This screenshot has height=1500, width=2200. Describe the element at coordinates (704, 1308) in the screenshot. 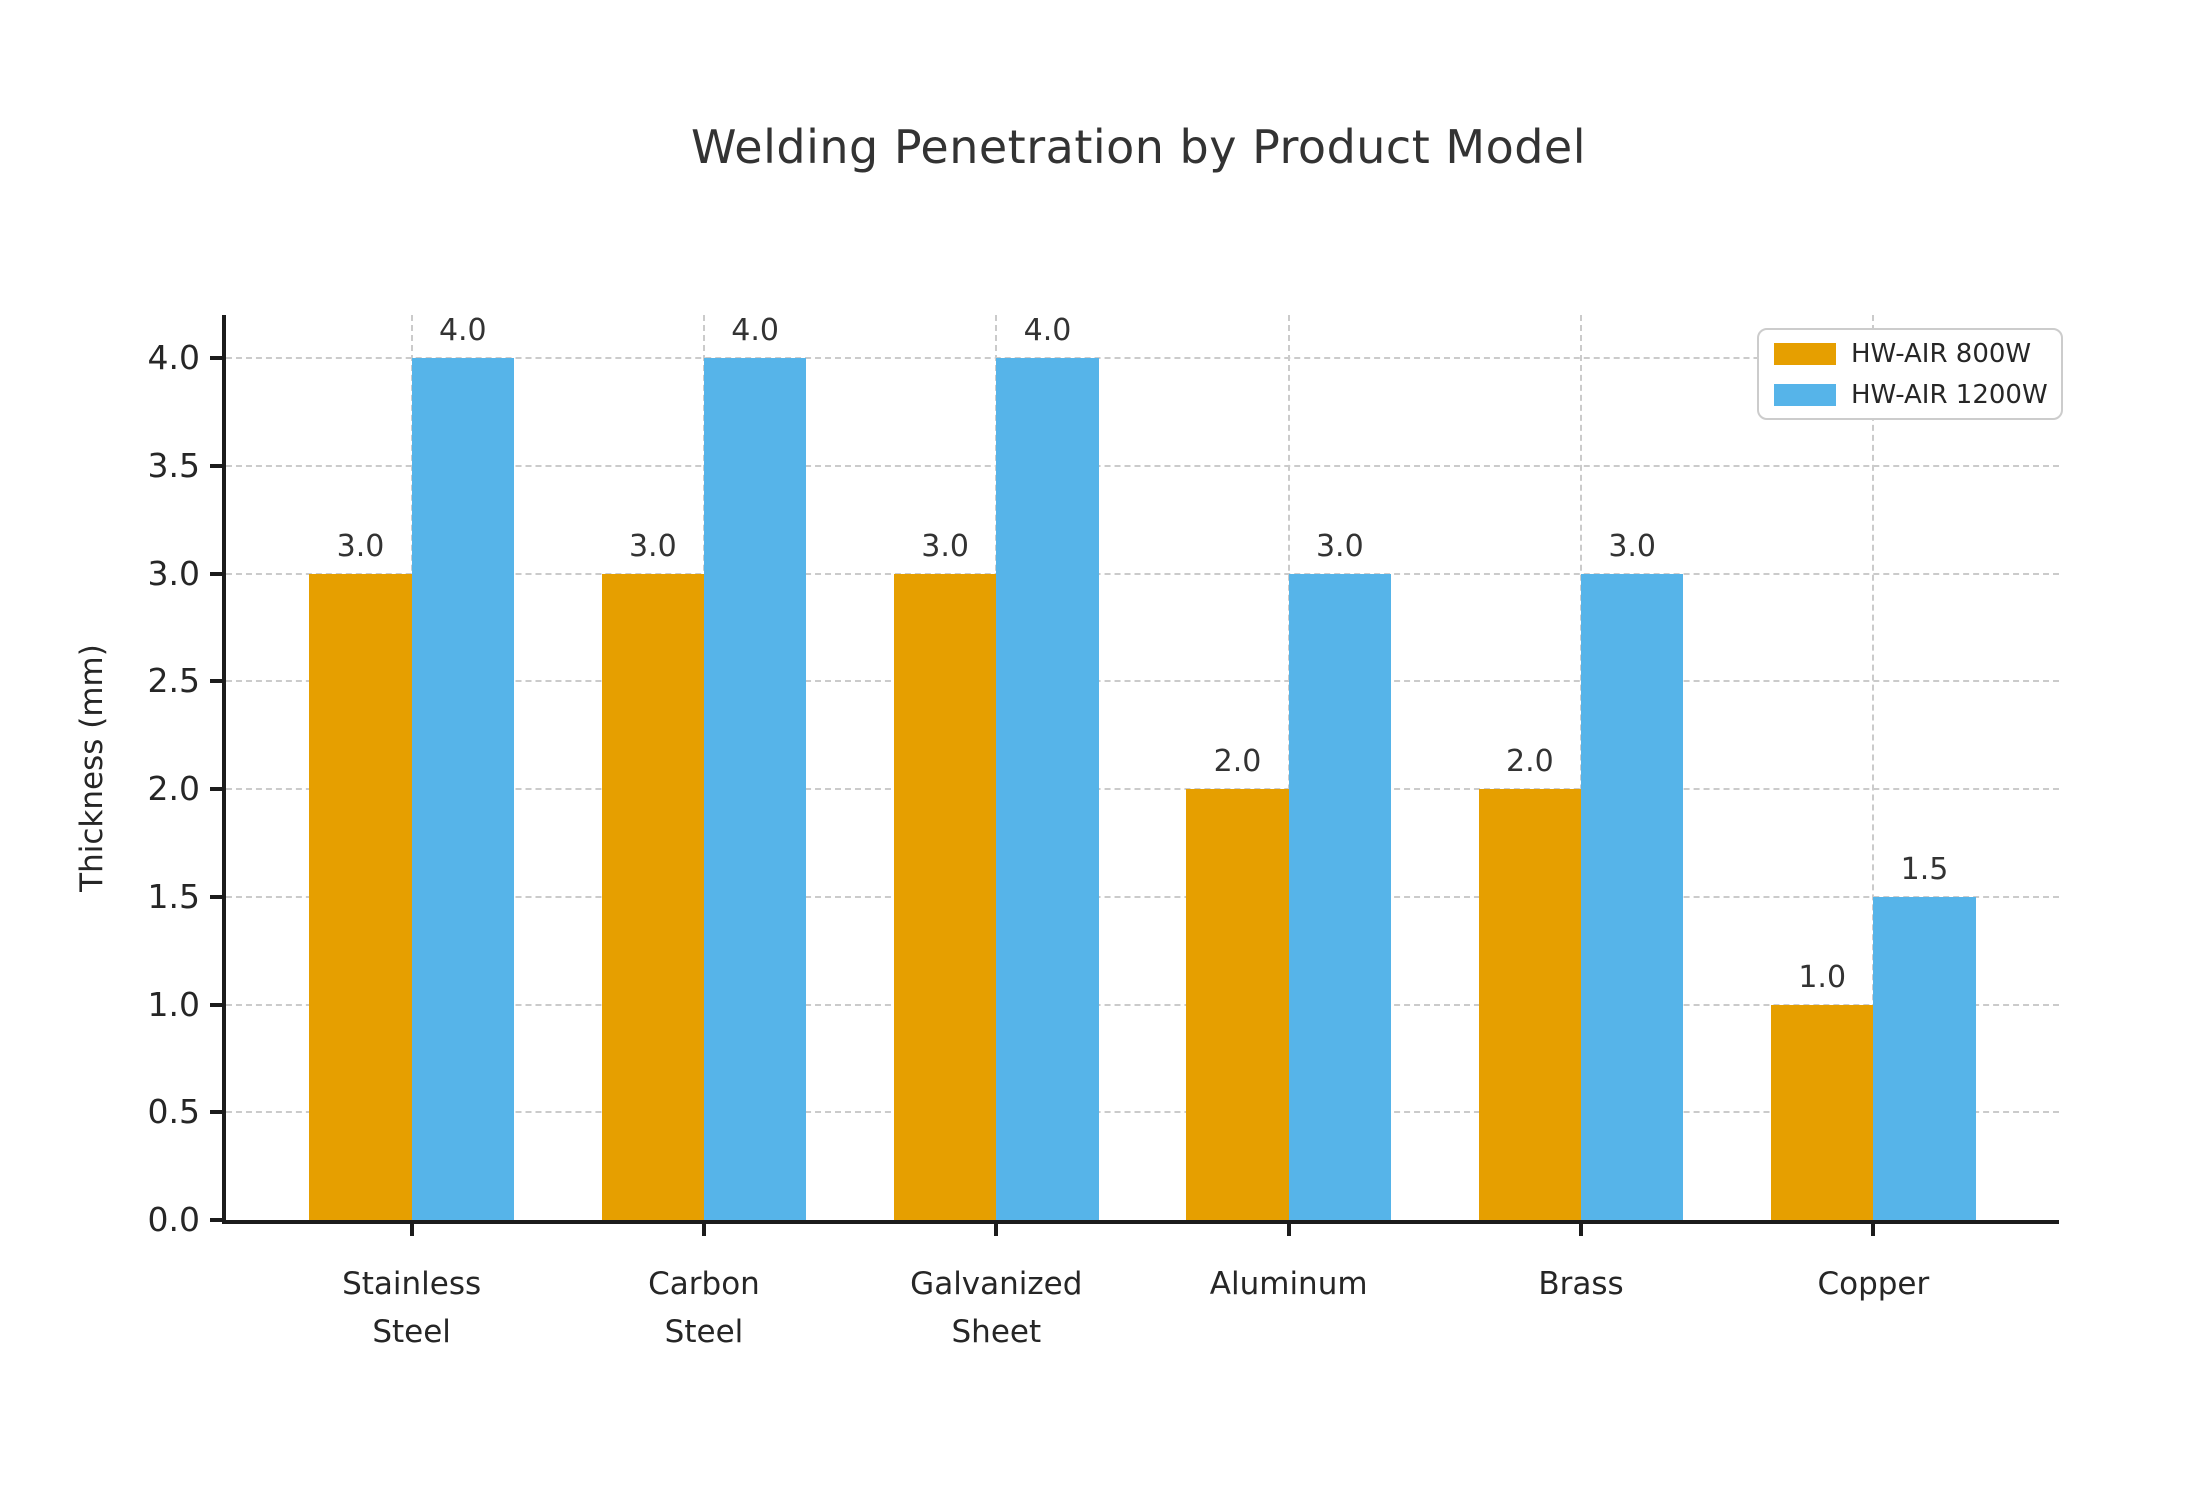

I see `x-tick-label: Carbon Steel` at that location.